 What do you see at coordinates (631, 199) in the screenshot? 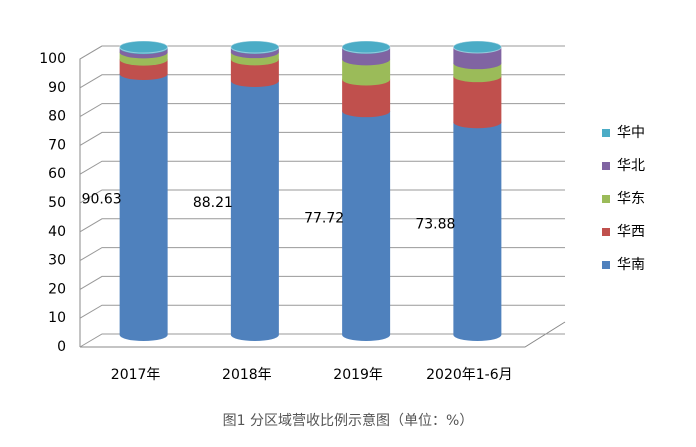
I see `legend-label: 华东` at bounding box center [631, 199].